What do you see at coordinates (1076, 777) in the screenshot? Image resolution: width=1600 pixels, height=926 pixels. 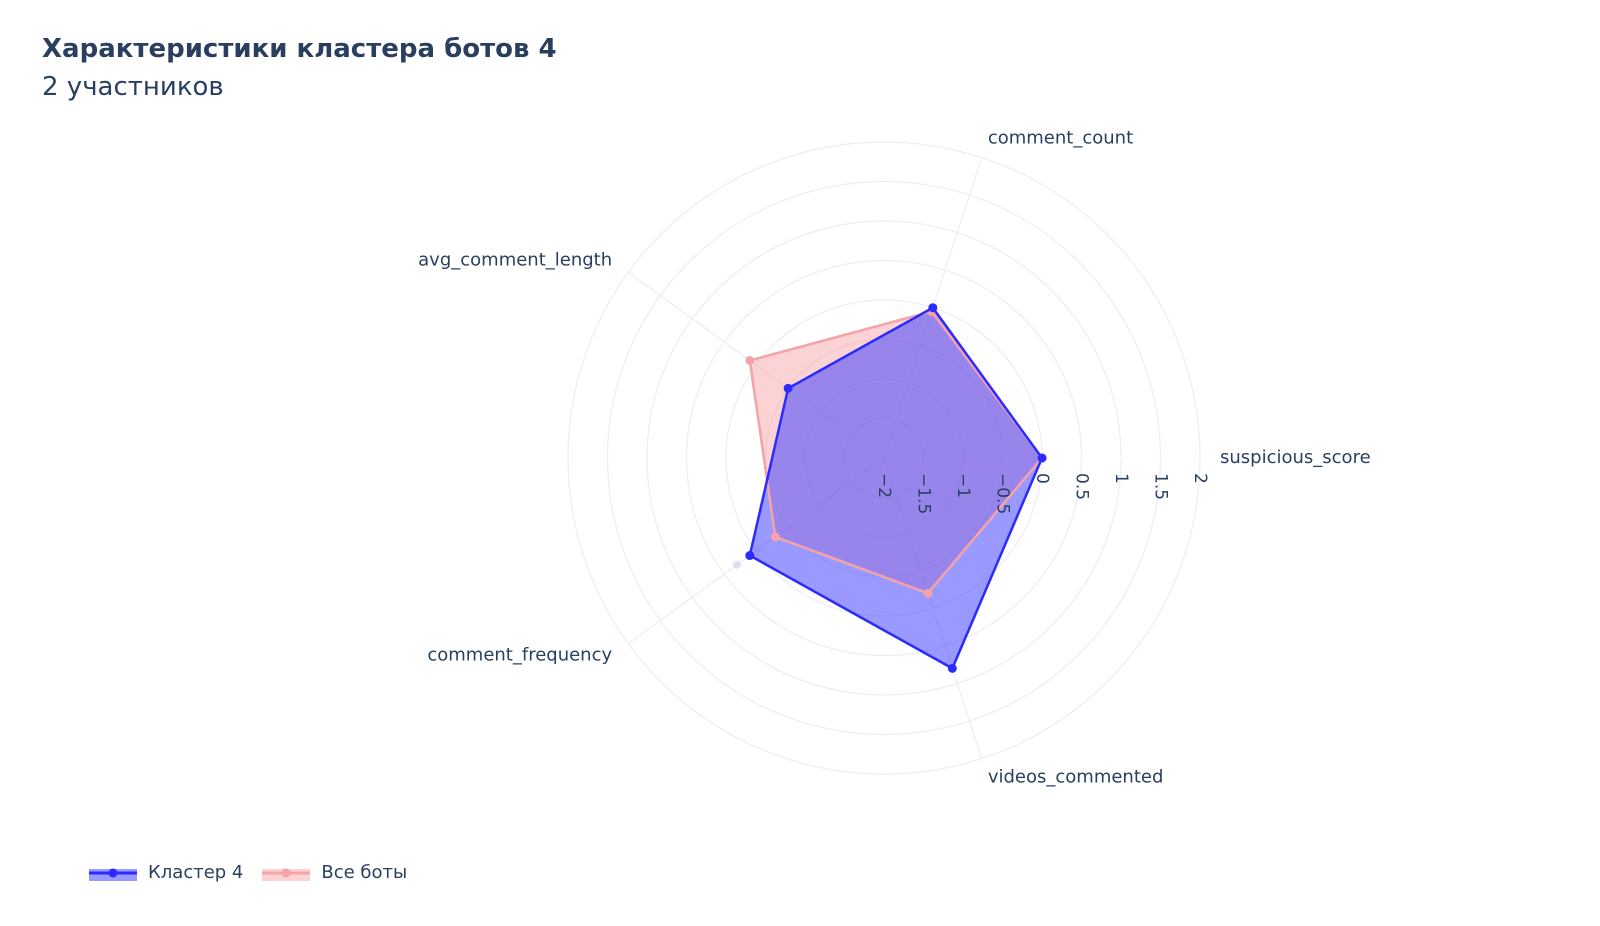 I see `axis-label: videos_commented` at bounding box center [1076, 777].